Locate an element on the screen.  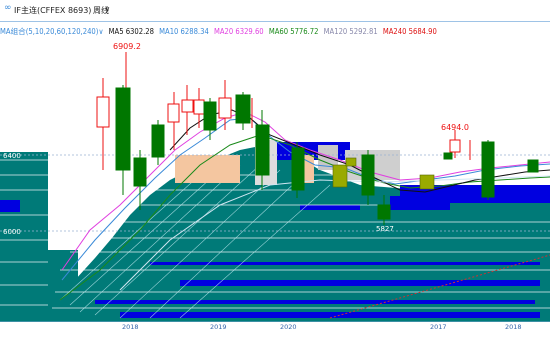
low-label-1: 5827 is located at coordinates (385, 229).